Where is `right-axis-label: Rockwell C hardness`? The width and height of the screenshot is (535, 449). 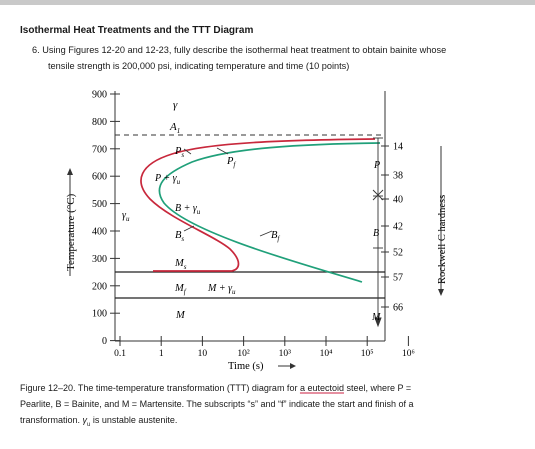
right-axis-label: Rockwell C hardness is located at coordinates (442, 239).